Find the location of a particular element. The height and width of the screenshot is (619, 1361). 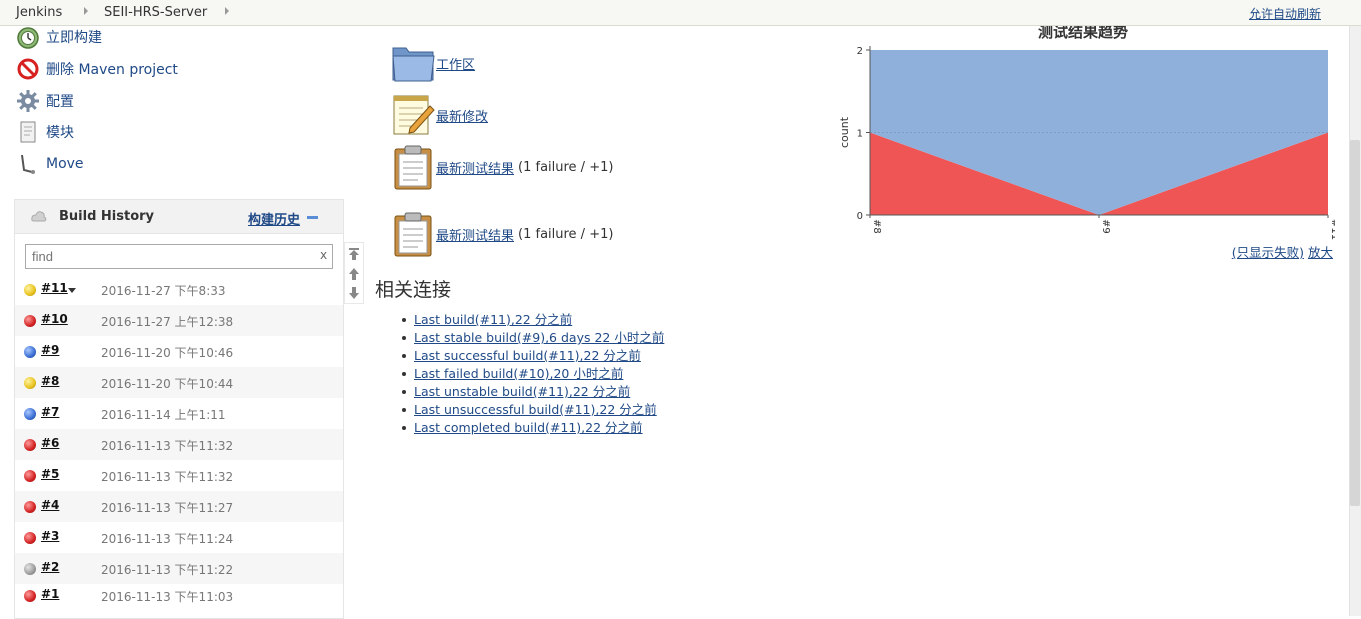

task-modules: 模块 is located at coordinates (45, 132).